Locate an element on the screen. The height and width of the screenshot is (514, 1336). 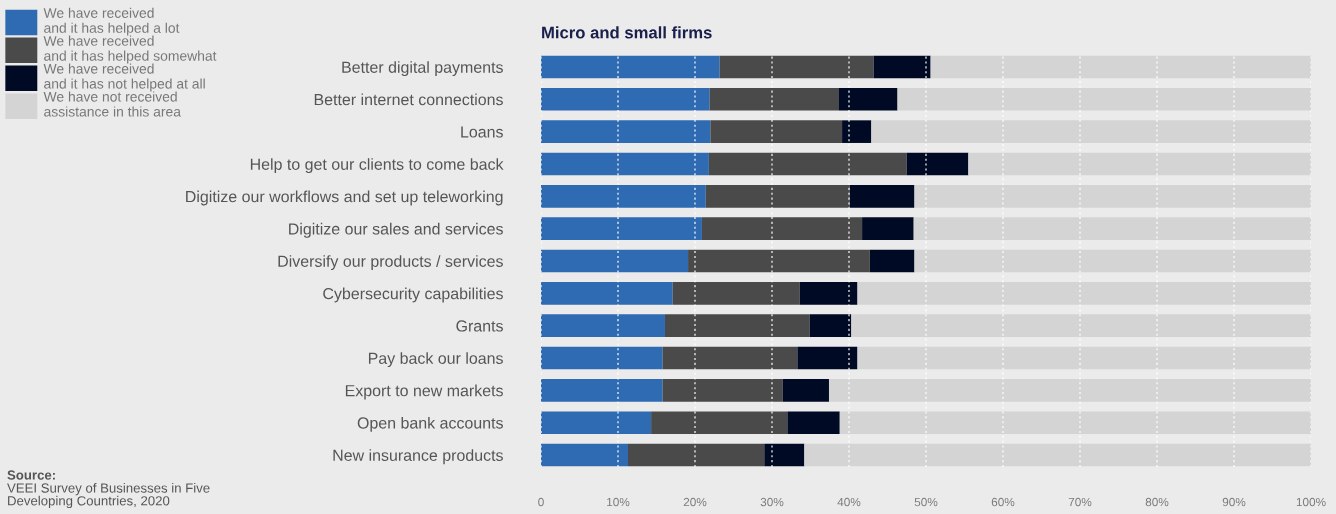
source-note: Source: is located at coordinates (31, 475).